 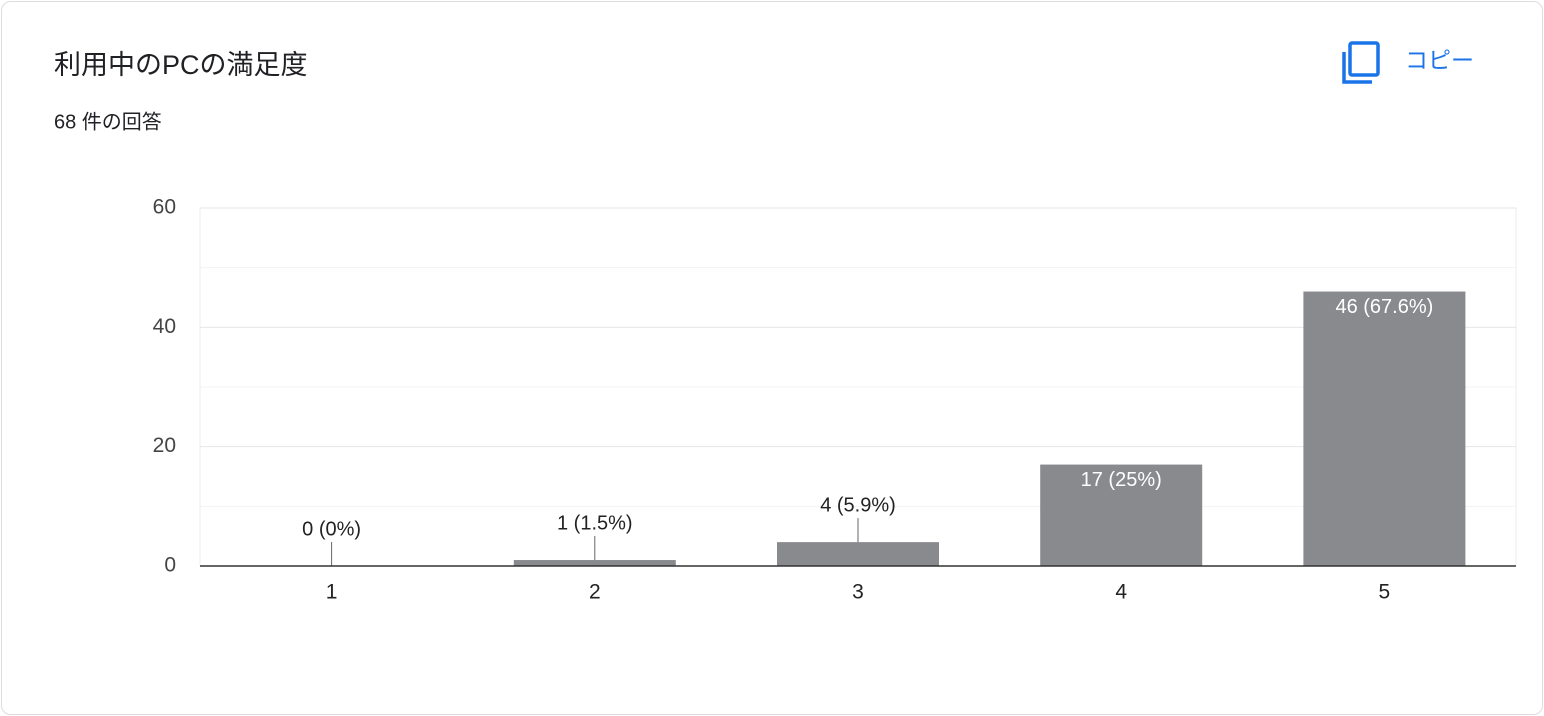 I want to click on value-label: 4 (5.9%), so click(x=858, y=505).